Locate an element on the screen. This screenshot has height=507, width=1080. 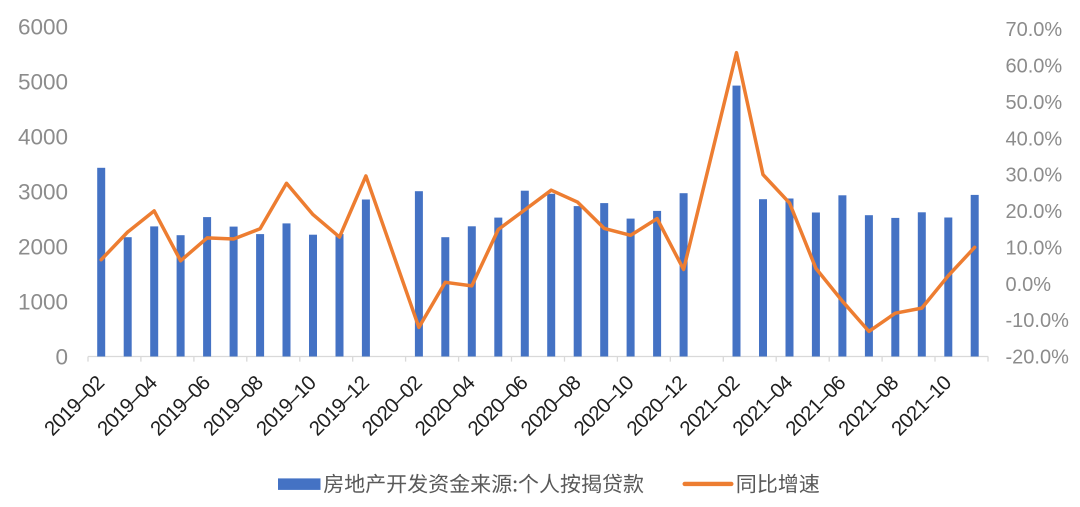
svg-text: 70.0% is located at coordinates (1034, 30).